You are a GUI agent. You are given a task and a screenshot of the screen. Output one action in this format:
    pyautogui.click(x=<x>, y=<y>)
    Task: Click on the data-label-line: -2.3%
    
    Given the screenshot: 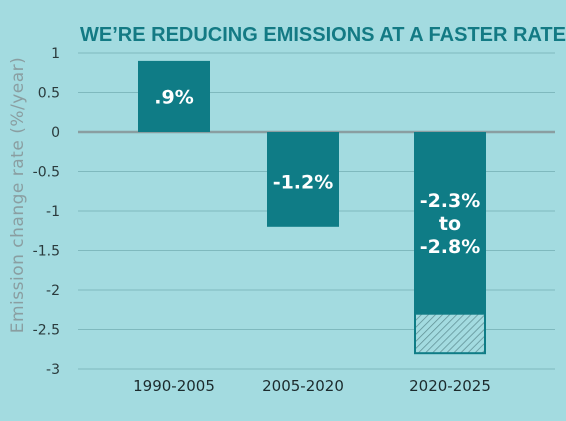 What is the action you would take?
    pyautogui.click(x=450, y=201)
    